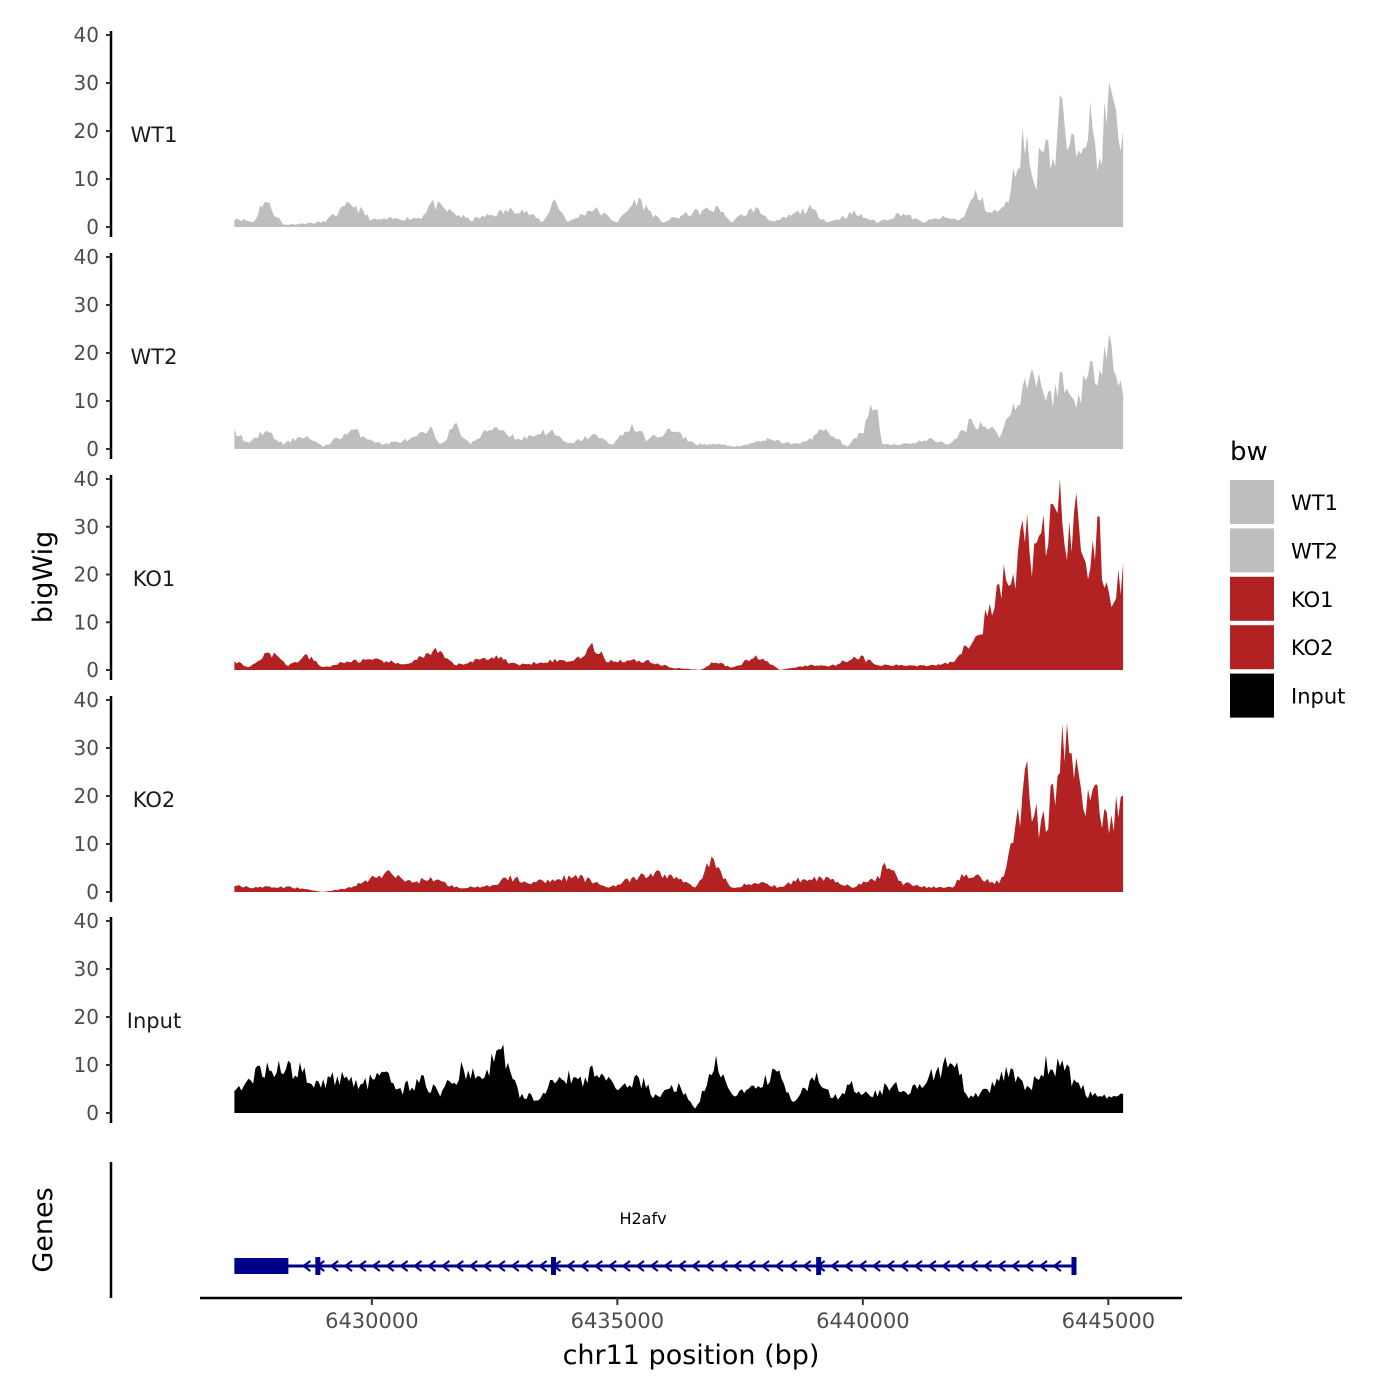 Image resolution: width=1400 pixels, height=1400 pixels. Describe the element at coordinates (679, 391) in the screenshot. I see `coverage-area-wt2` at that location.